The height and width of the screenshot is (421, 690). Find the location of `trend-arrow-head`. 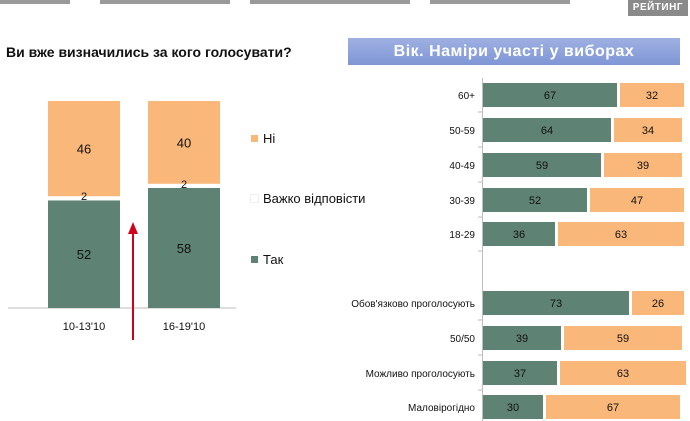

trend-arrow-head is located at coordinates (133, 228).